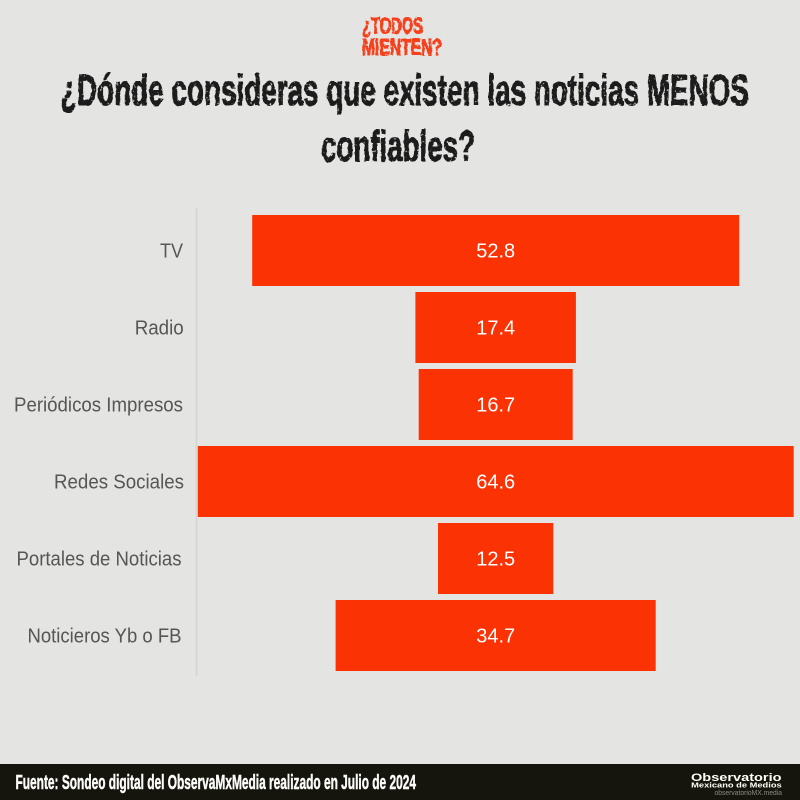 Image resolution: width=800 pixels, height=800 pixels. I want to click on svg-text: 17.4, so click(495, 329).